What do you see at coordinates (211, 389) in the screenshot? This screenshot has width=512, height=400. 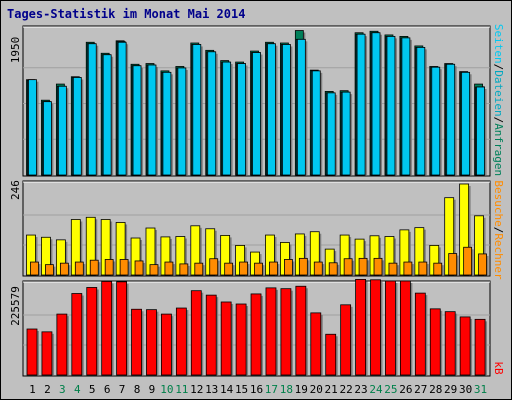 I see `x-tick-13: 13` at bounding box center [211, 389].